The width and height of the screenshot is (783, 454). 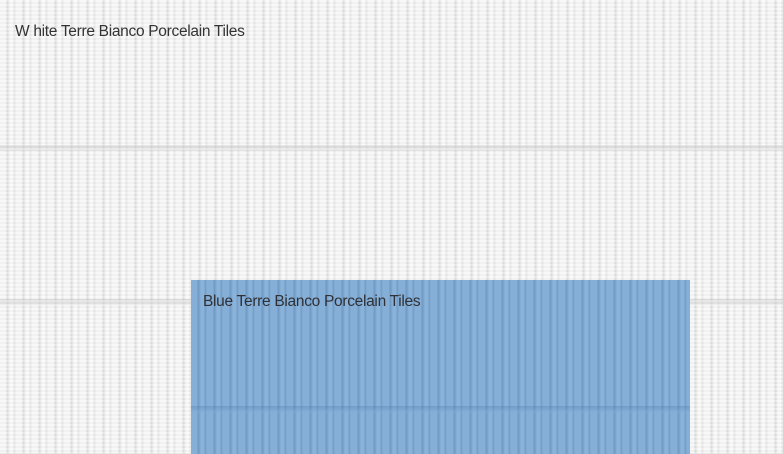 What do you see at coordinates (312, 301) in the screenshot?
I see `blue-tile-label: Blue Terre Bianco Porcelain Tiles` at bounding box center [312, 301].